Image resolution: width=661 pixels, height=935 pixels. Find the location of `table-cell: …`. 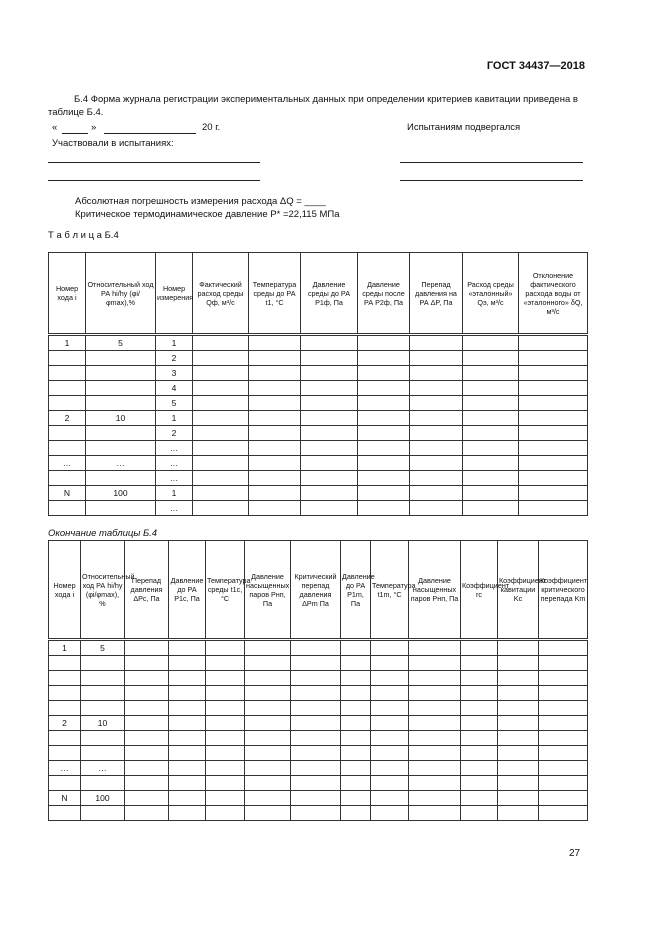

table-cell: … is located at coordinates (120, 463).